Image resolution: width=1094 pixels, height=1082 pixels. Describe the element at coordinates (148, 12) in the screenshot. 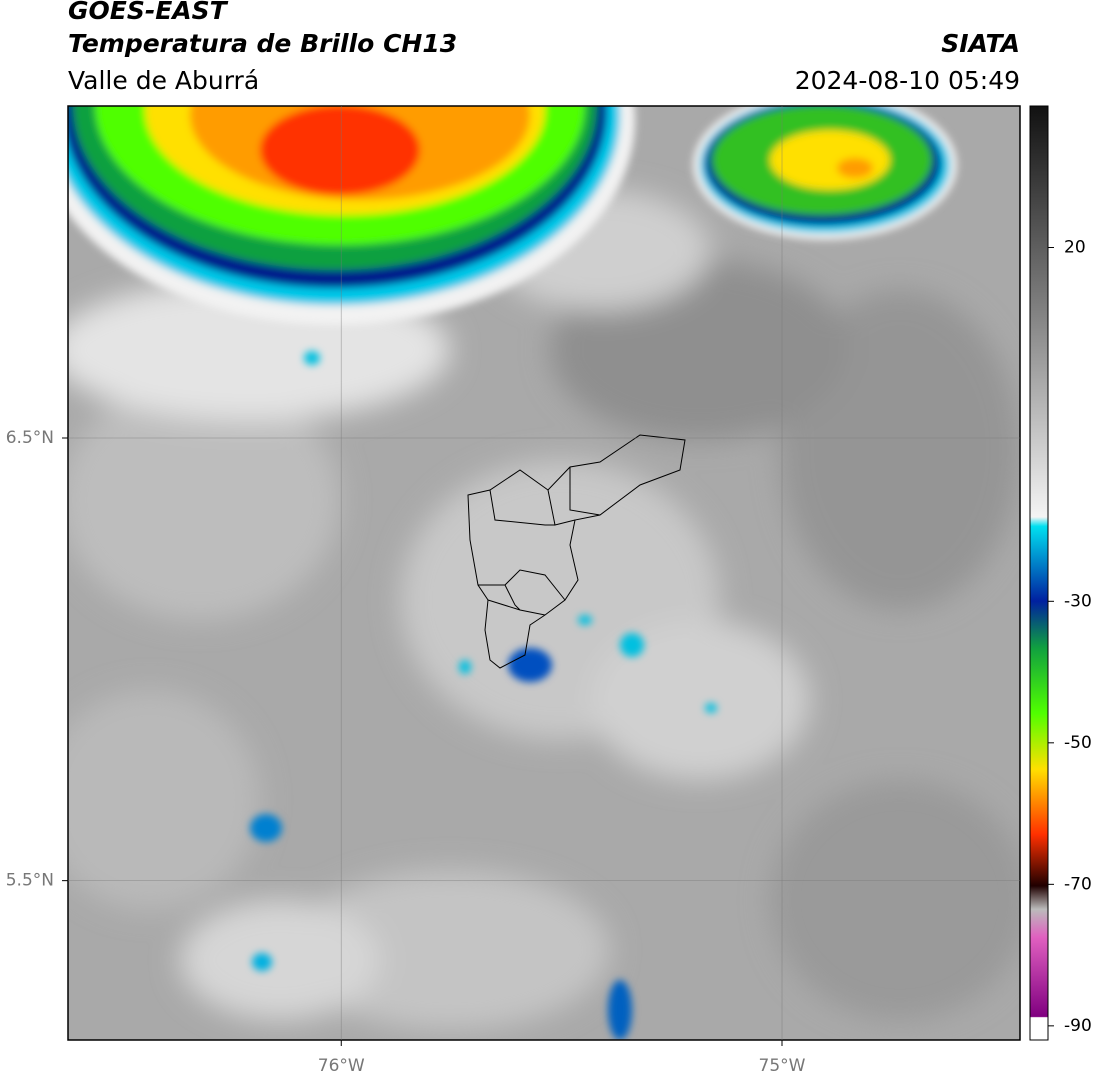

I see `title: GOES-EAST` at that location.